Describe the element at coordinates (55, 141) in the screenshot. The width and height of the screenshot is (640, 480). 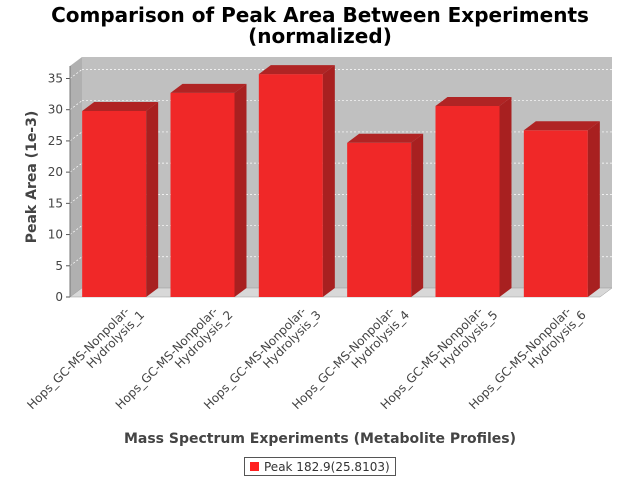
I see `y-tick-label: 25` at that location.